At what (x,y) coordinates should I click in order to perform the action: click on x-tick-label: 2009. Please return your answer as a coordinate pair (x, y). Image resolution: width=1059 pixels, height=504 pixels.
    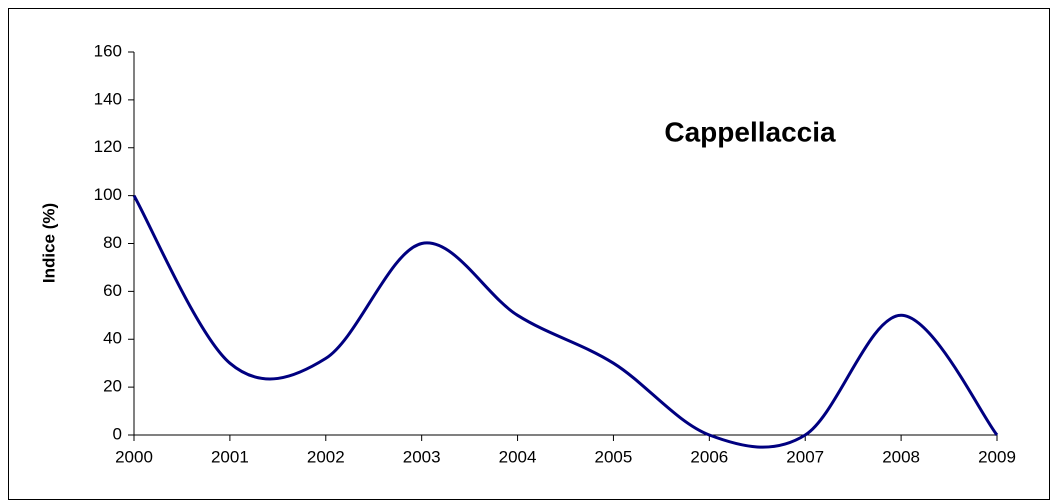
    Looking at the image, I should click on (997, 456).